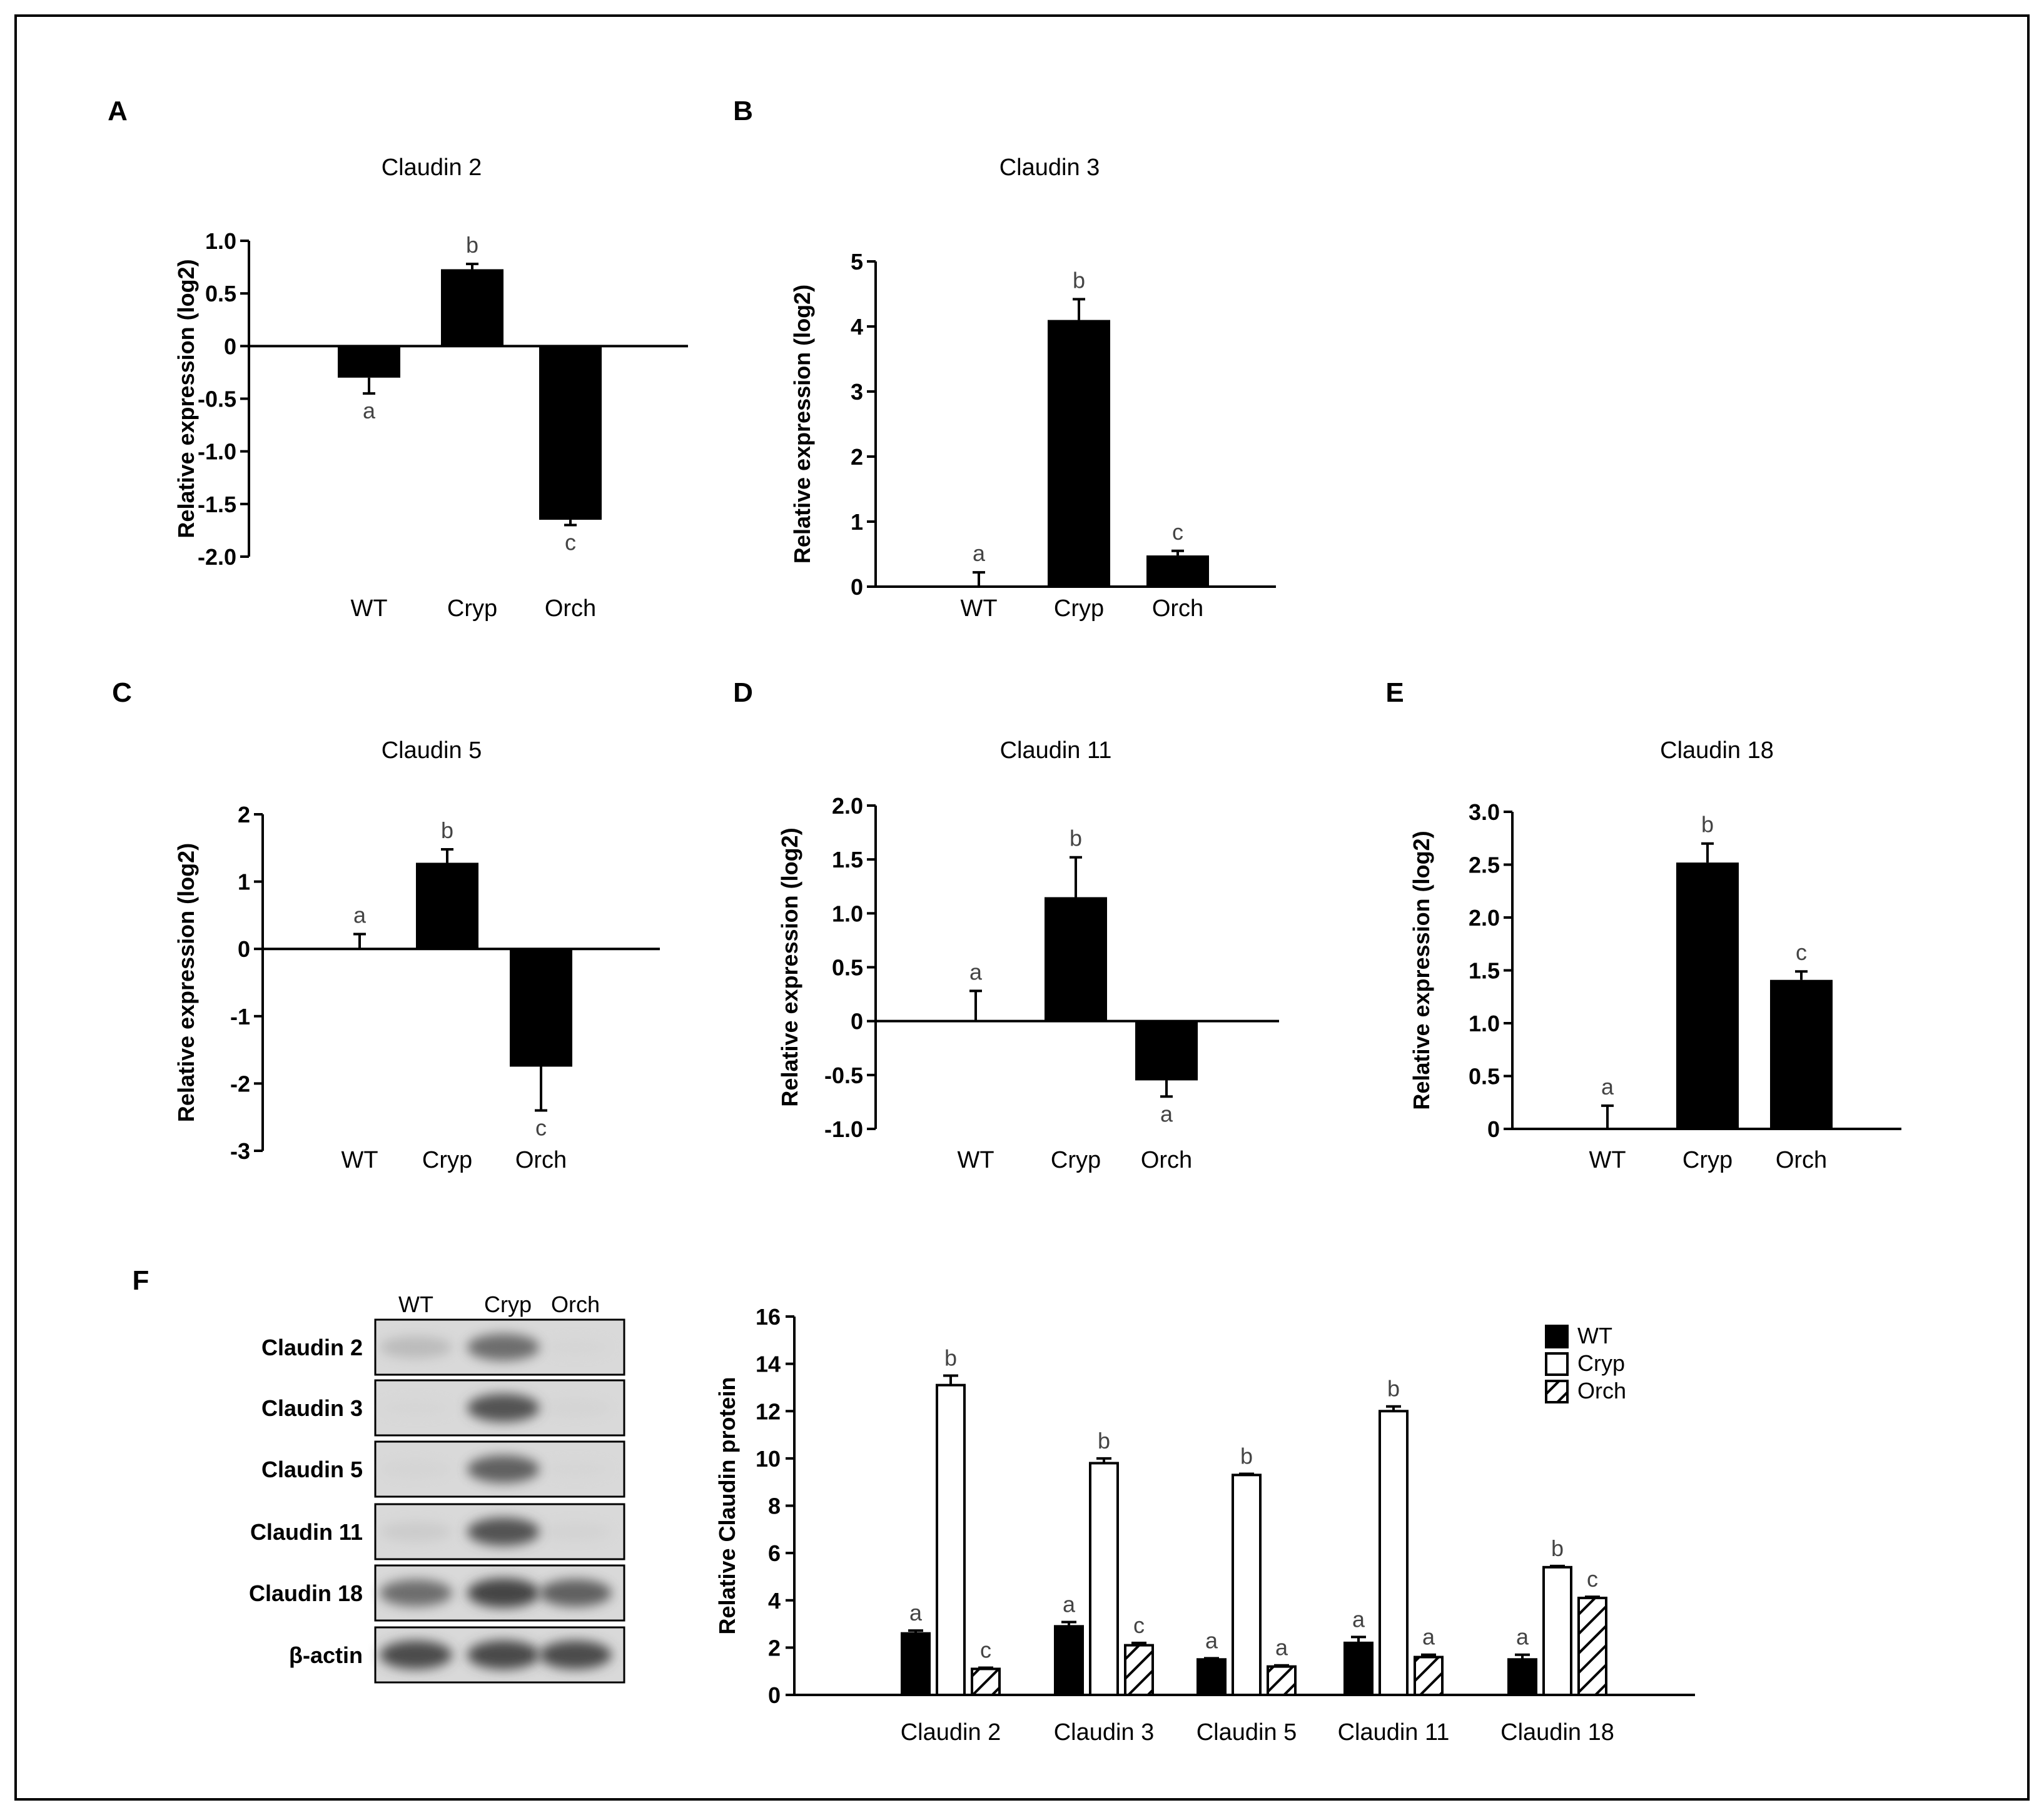 The image size is (2044, 1815). What do you see at coordinates (1484, 812) in the screenshot?
I see `y-tick-label: 3.0` at bounding box center [1484, 812].